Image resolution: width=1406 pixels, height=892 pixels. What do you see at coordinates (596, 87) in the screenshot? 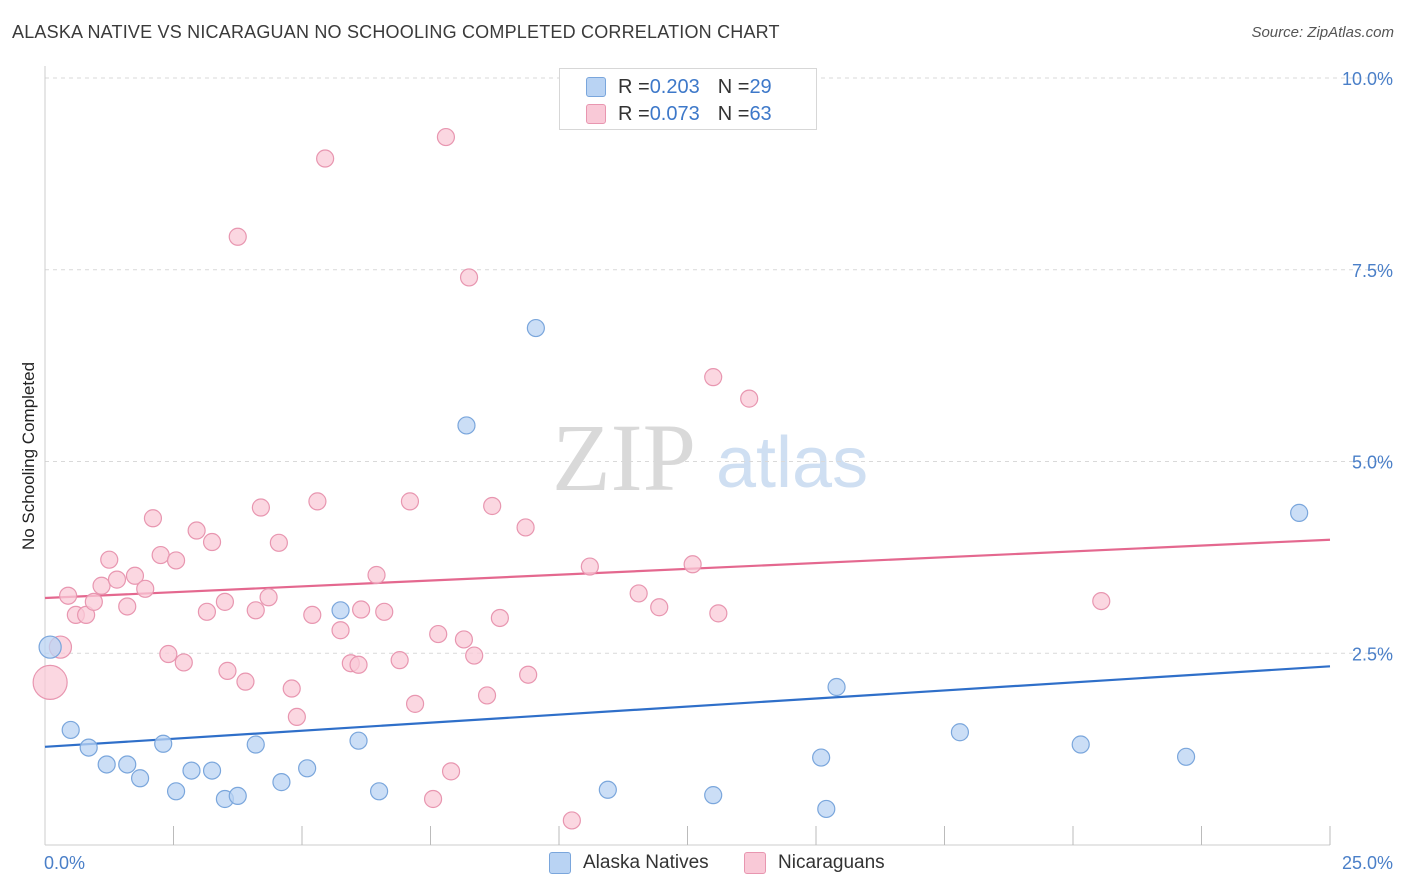
I see `blue-swatch-icon` at bounding box center [596, 87].